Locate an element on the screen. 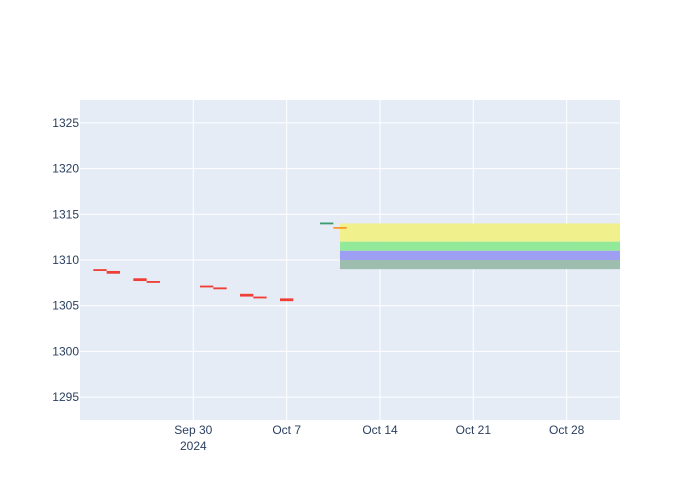  candles is located at coordinates (220, 262).